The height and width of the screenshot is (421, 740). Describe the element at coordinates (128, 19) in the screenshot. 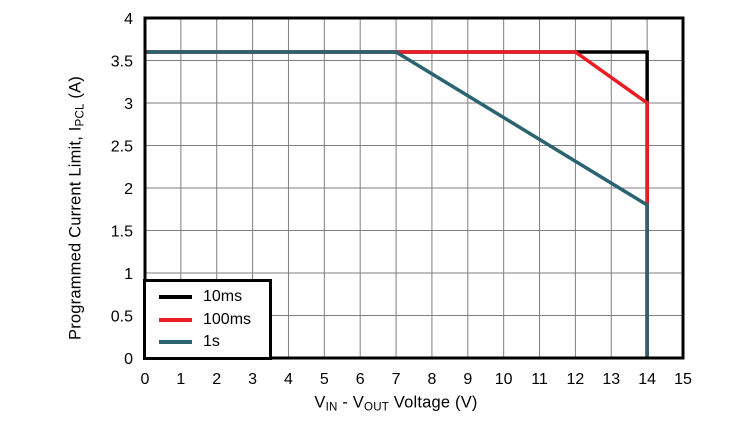

I see `y-tick-label: 4` at that location.